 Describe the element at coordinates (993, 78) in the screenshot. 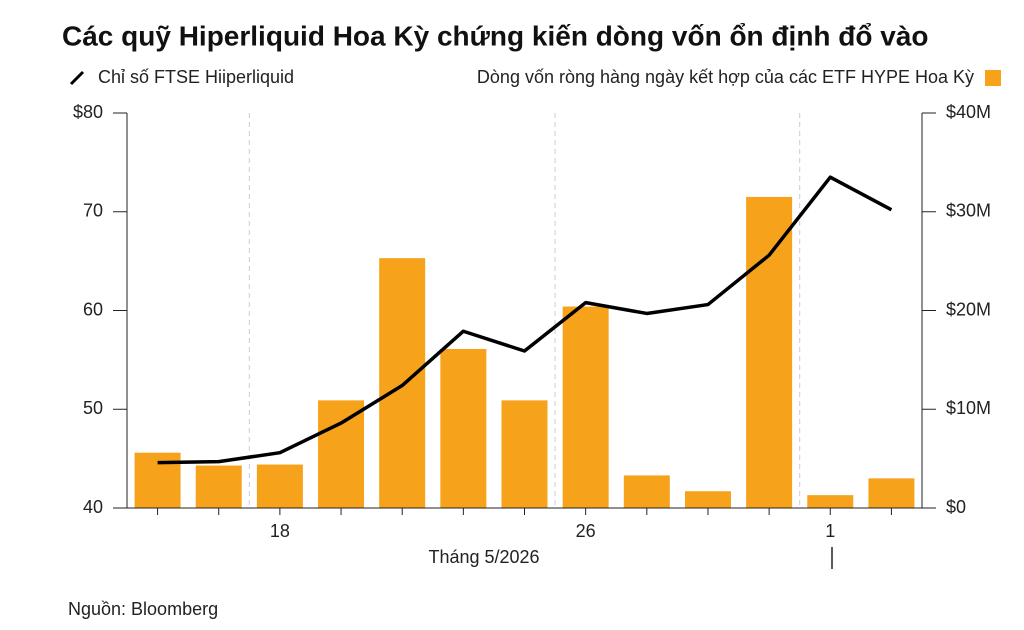

I see `legend-bar-icon` at that location.